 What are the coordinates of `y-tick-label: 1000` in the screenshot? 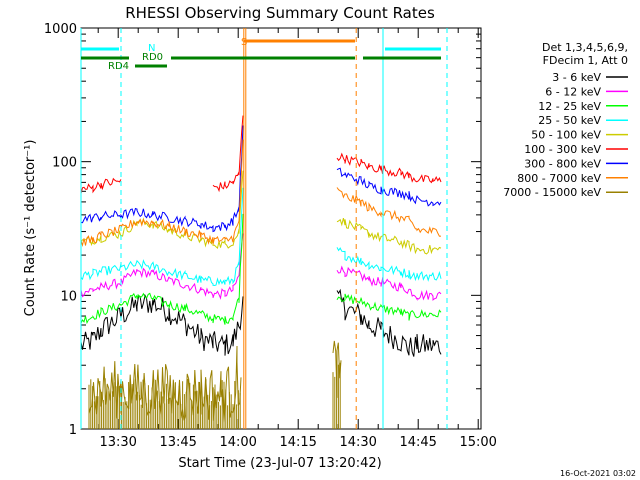 It's located at (60, 29).